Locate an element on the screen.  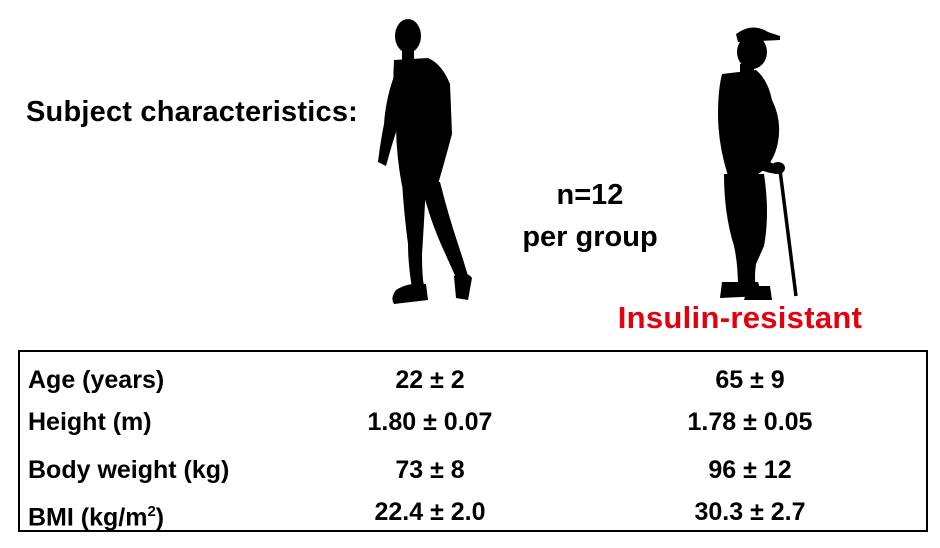
row-label: Body weight (kg) is located at coordinates (129, 470).